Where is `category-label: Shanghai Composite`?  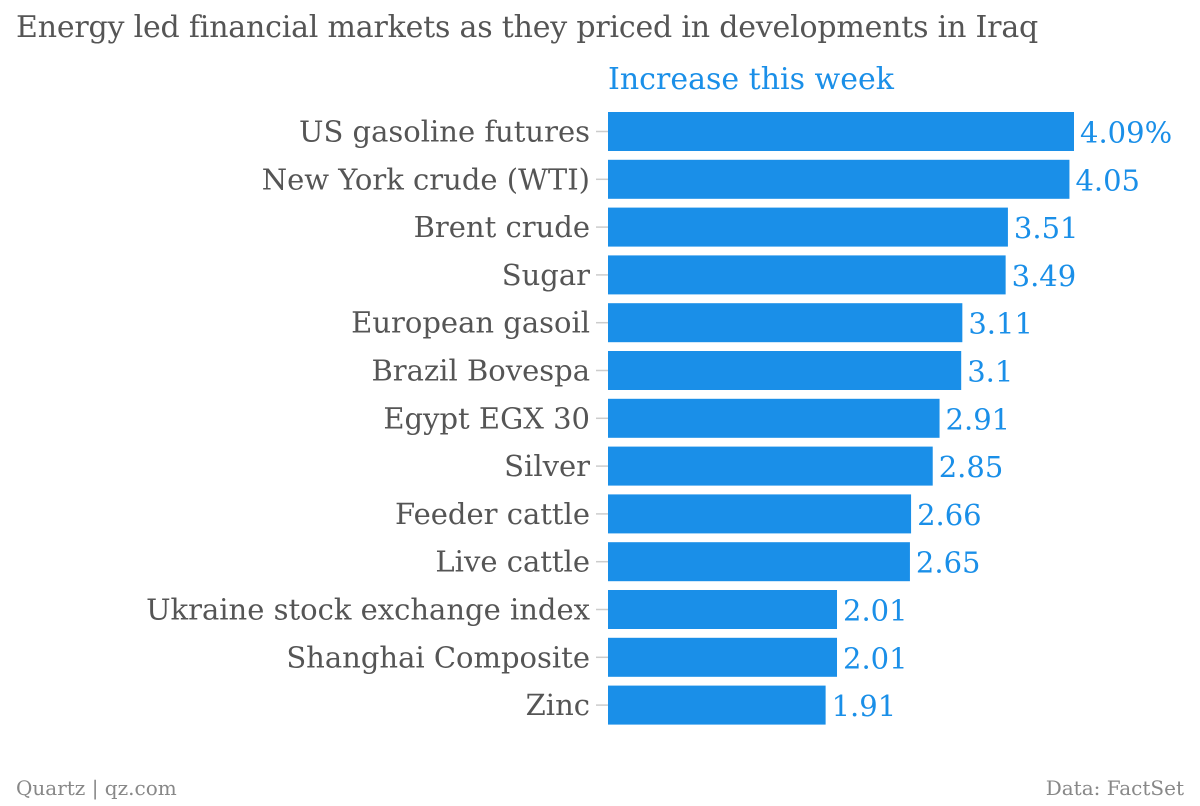 category-label: Shanghai Composite is located at coordinates (438, 657).